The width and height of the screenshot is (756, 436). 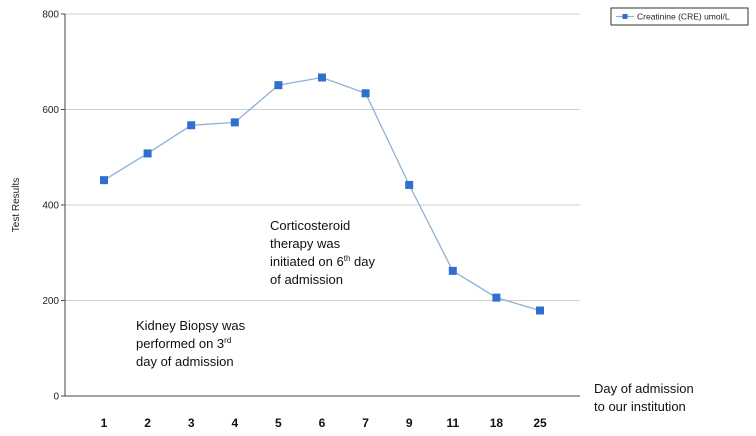 What do you see at coordinates (185, 361) in the screenshot?
I see `annotation-biopsy-line3: day of admission` at bounding box center [185, 361].